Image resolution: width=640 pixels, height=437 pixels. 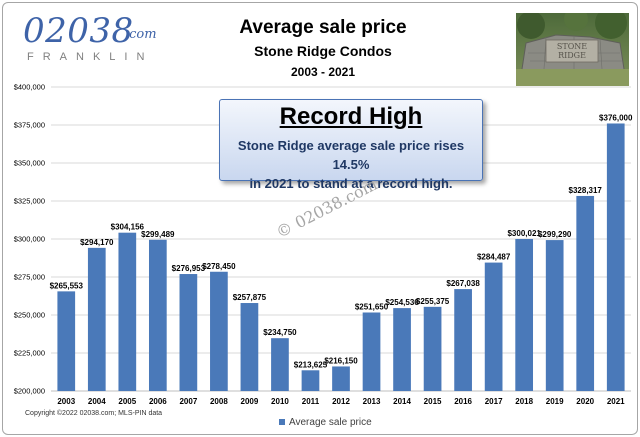 I want to click on site-logo: 02038 .com FRANKLIN, so click(x=96, y=41).